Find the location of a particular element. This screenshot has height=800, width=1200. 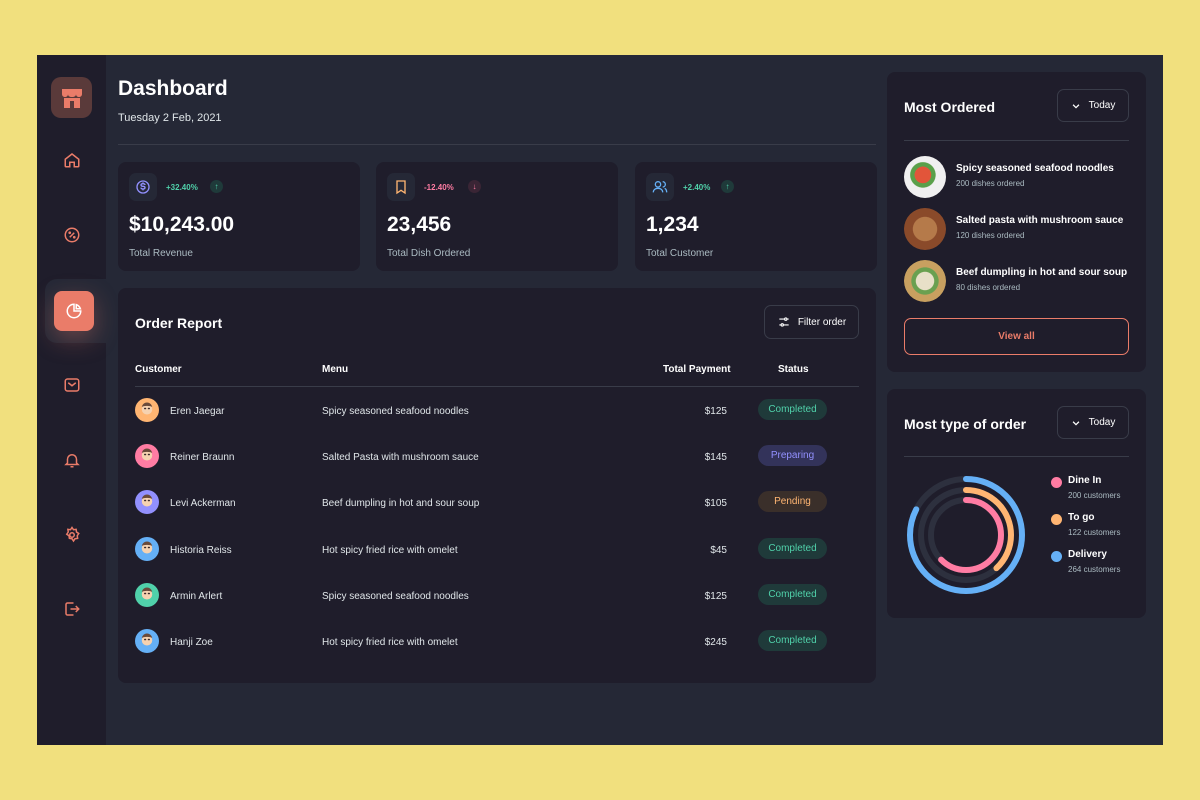

stat-card-revenue: +32.40% ↑ $10,243.00 Total Revenue is located at coordinates (239, 216).